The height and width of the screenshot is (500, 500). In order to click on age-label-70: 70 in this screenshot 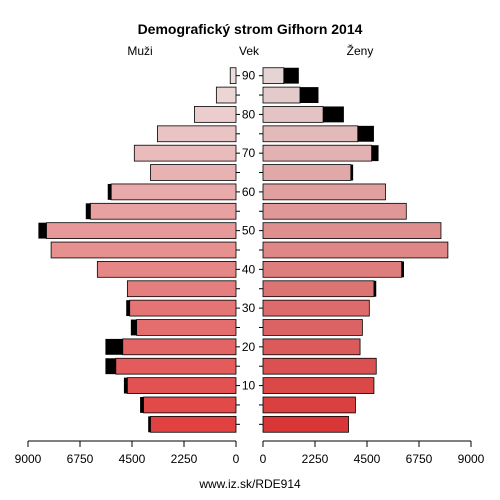, I will do `click(249, 153)`.